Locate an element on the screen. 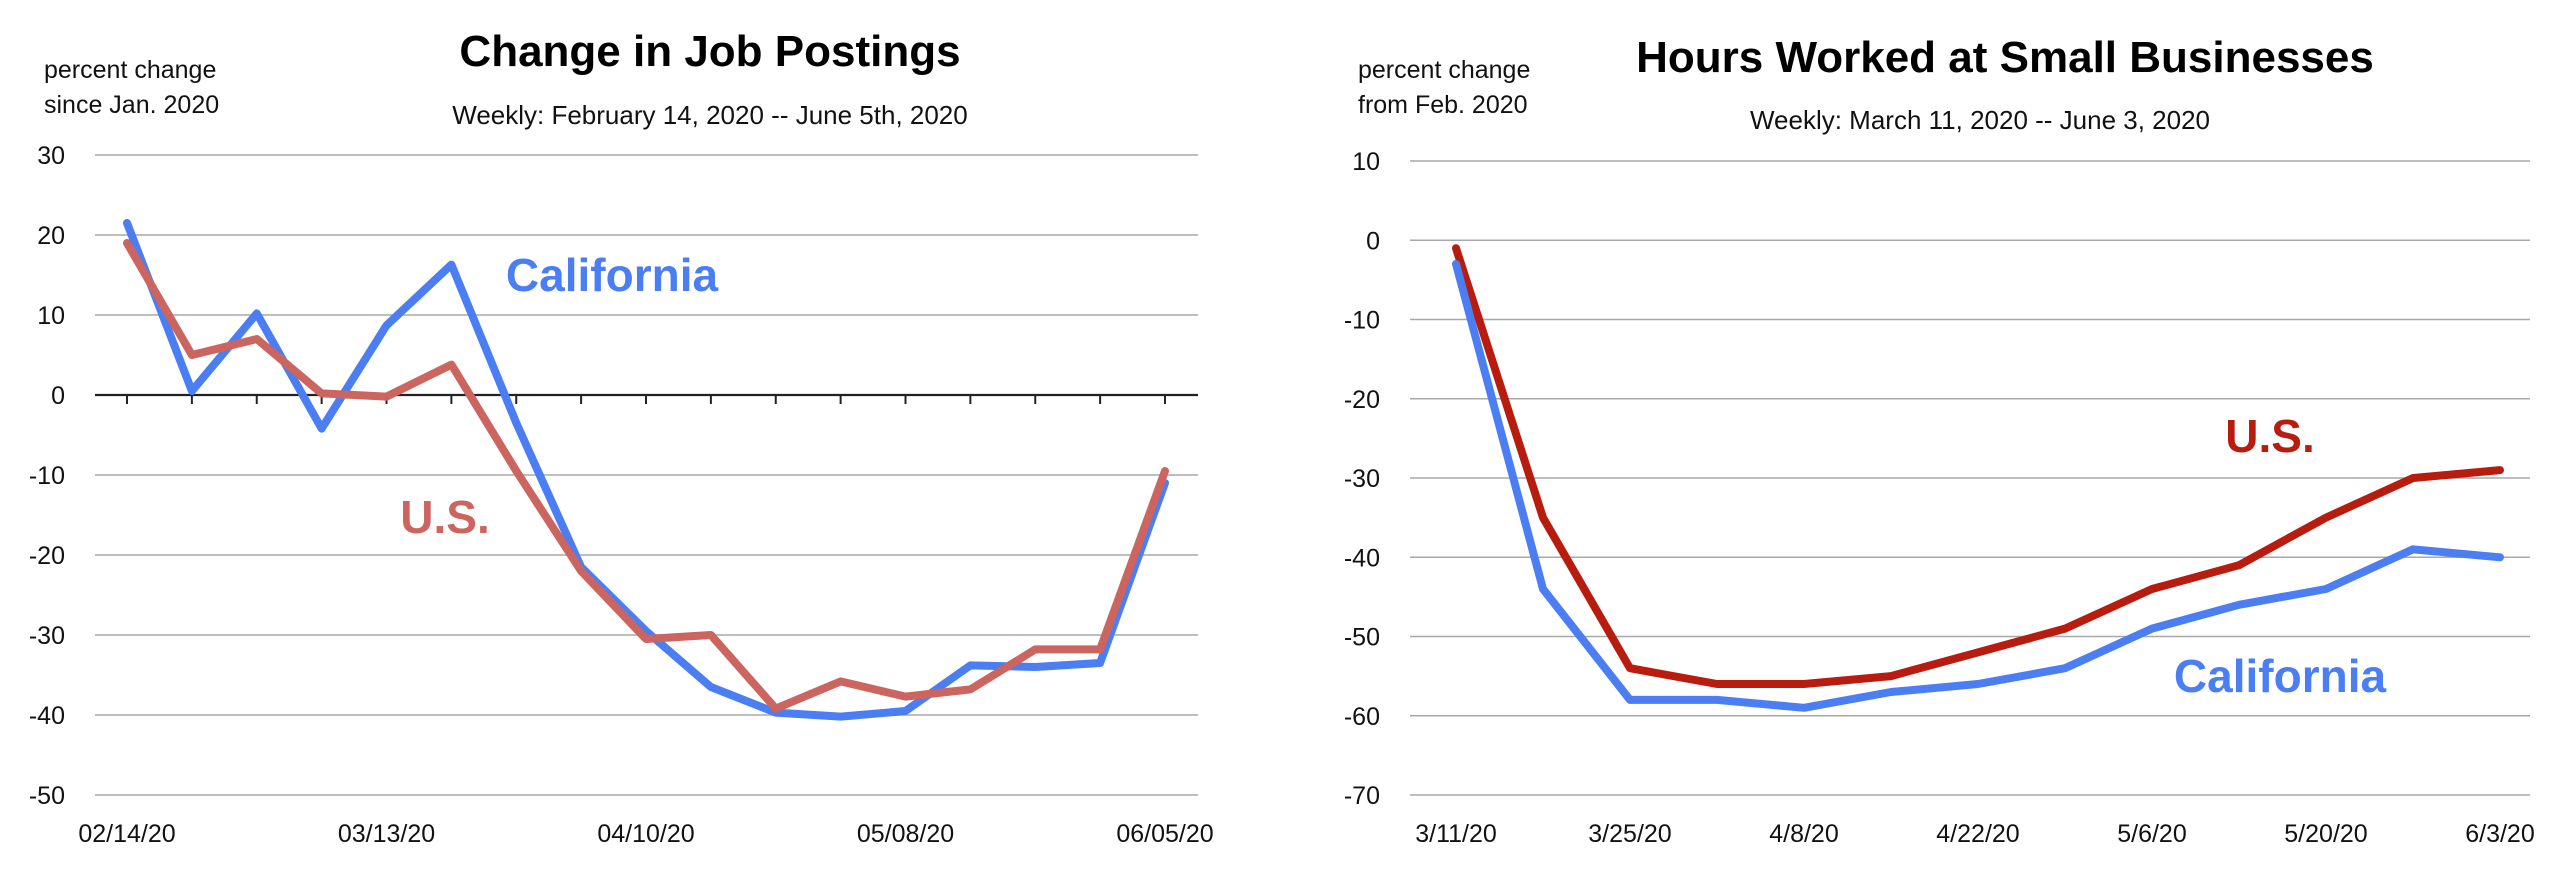 The image size is (2560, 876). chart2-xtick-label: 3/25/20 is located at coordinates (1629, 834).